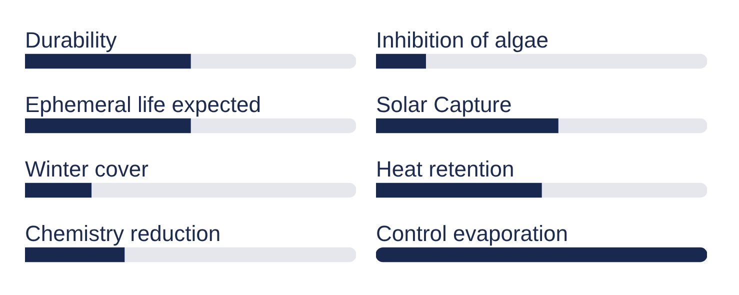 Image resolution: width=739 pixels, height=295 pixels. I want to click on y-tick-label: Chemistry reduction, so click(123, 233).